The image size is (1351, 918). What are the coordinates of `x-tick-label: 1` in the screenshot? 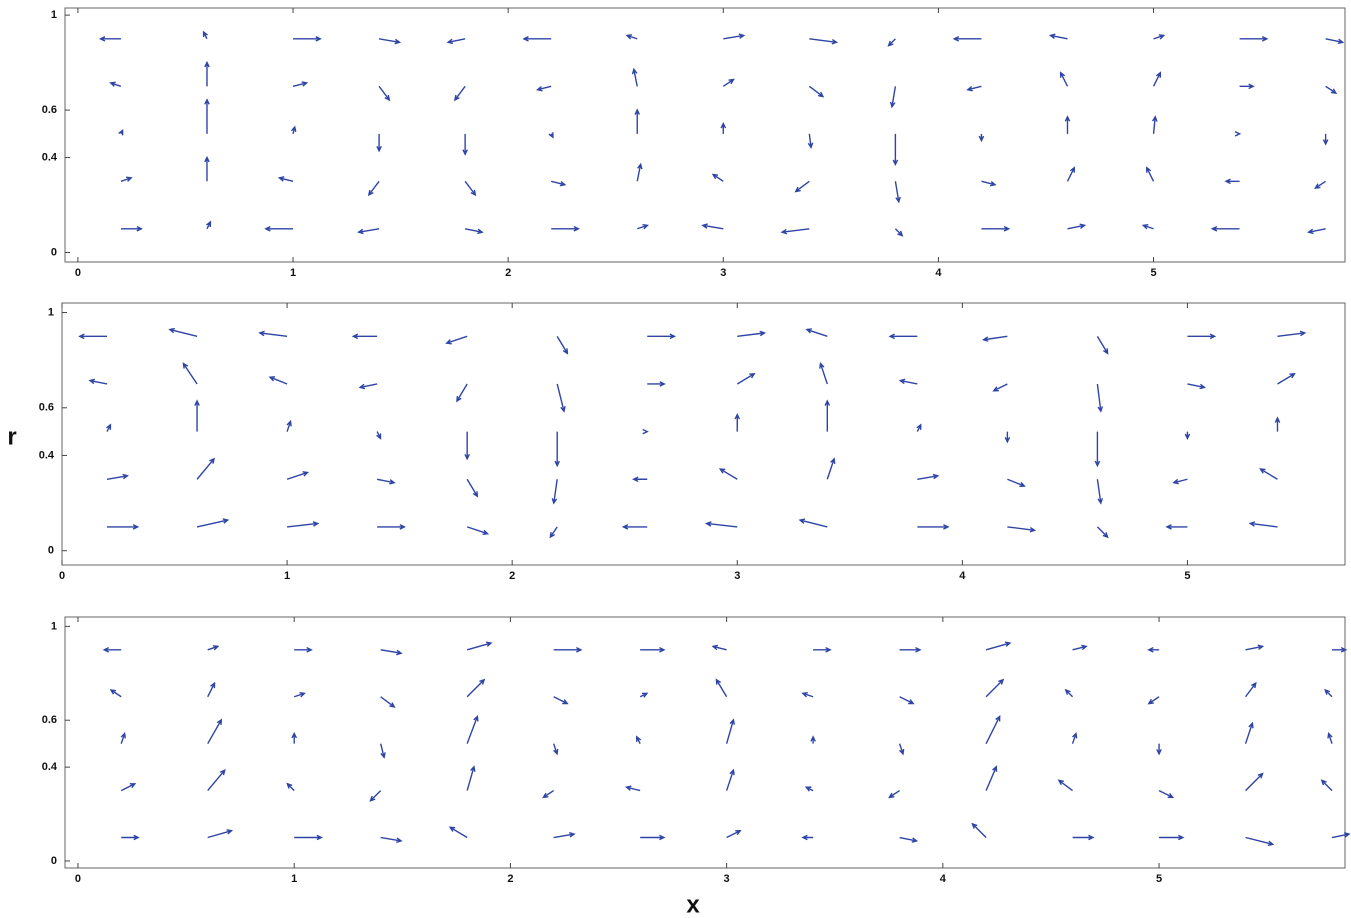 It's located at (287, 576).